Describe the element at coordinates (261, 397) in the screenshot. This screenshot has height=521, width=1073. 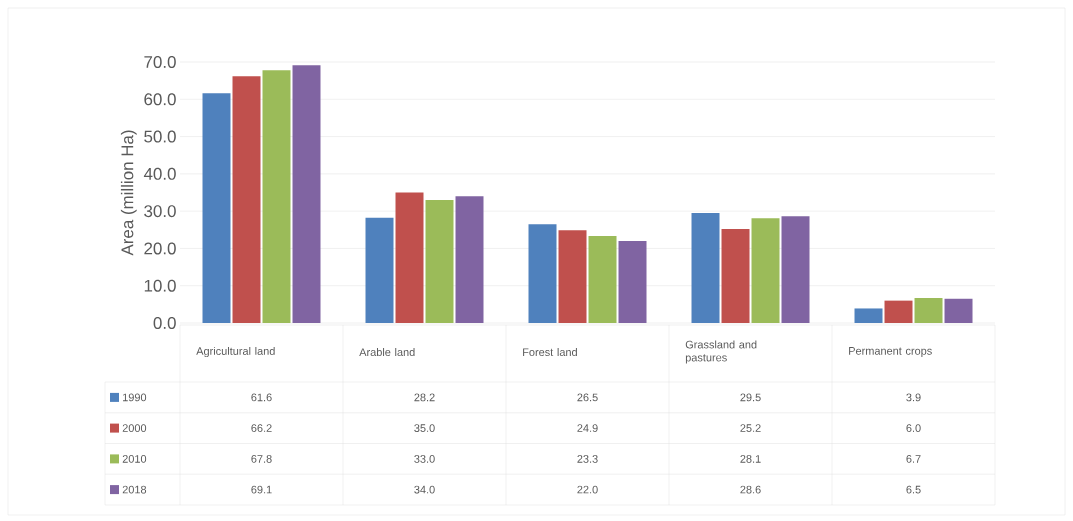
I see `data-label: 61.6` at that location.